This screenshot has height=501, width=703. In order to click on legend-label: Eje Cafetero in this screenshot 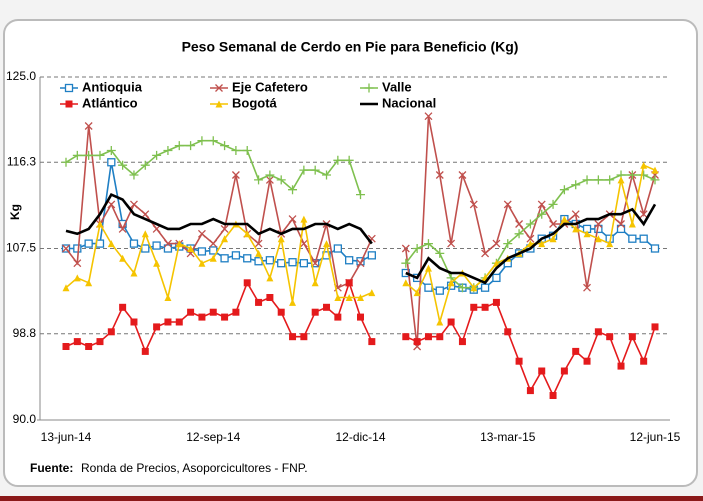, I will do `click(270, 86)`.